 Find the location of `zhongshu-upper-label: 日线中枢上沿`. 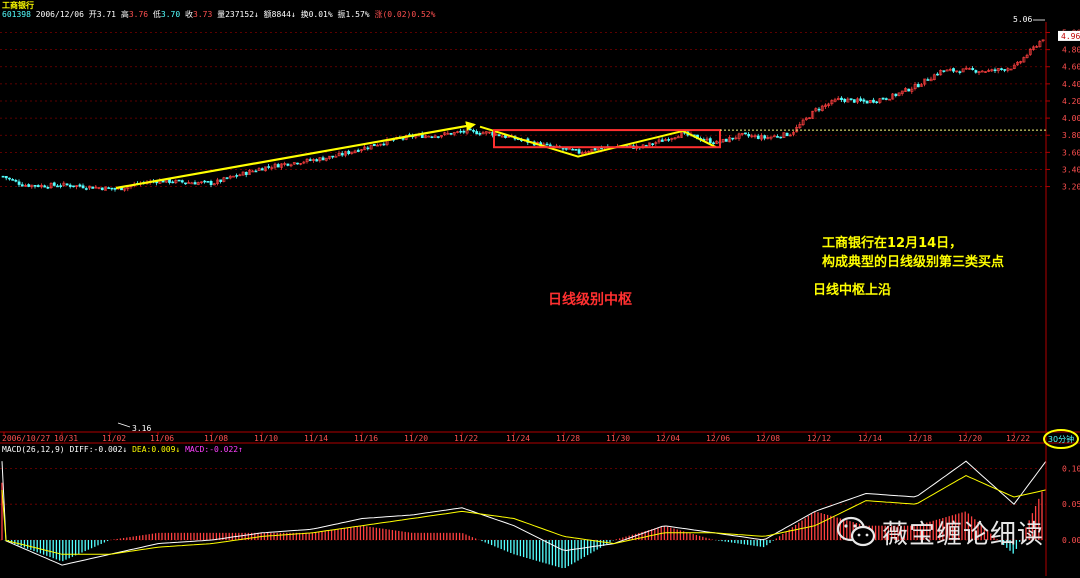

zhongshu-upper-label: 日线中枢上沿 is located at coordinates (852, 290).